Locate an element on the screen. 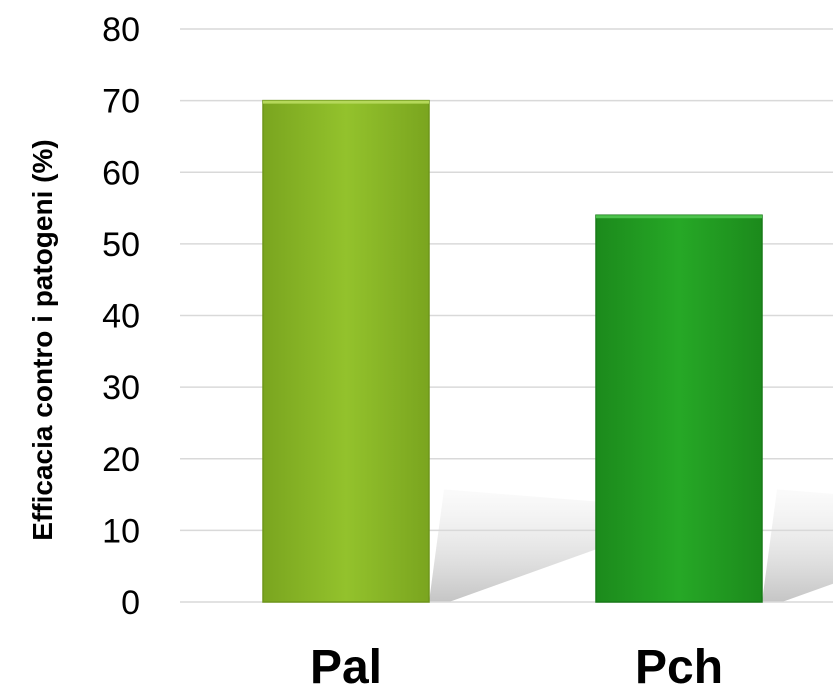 This screenshot has height=690, width=833. bar-pch is located at coordinates (679, 408).